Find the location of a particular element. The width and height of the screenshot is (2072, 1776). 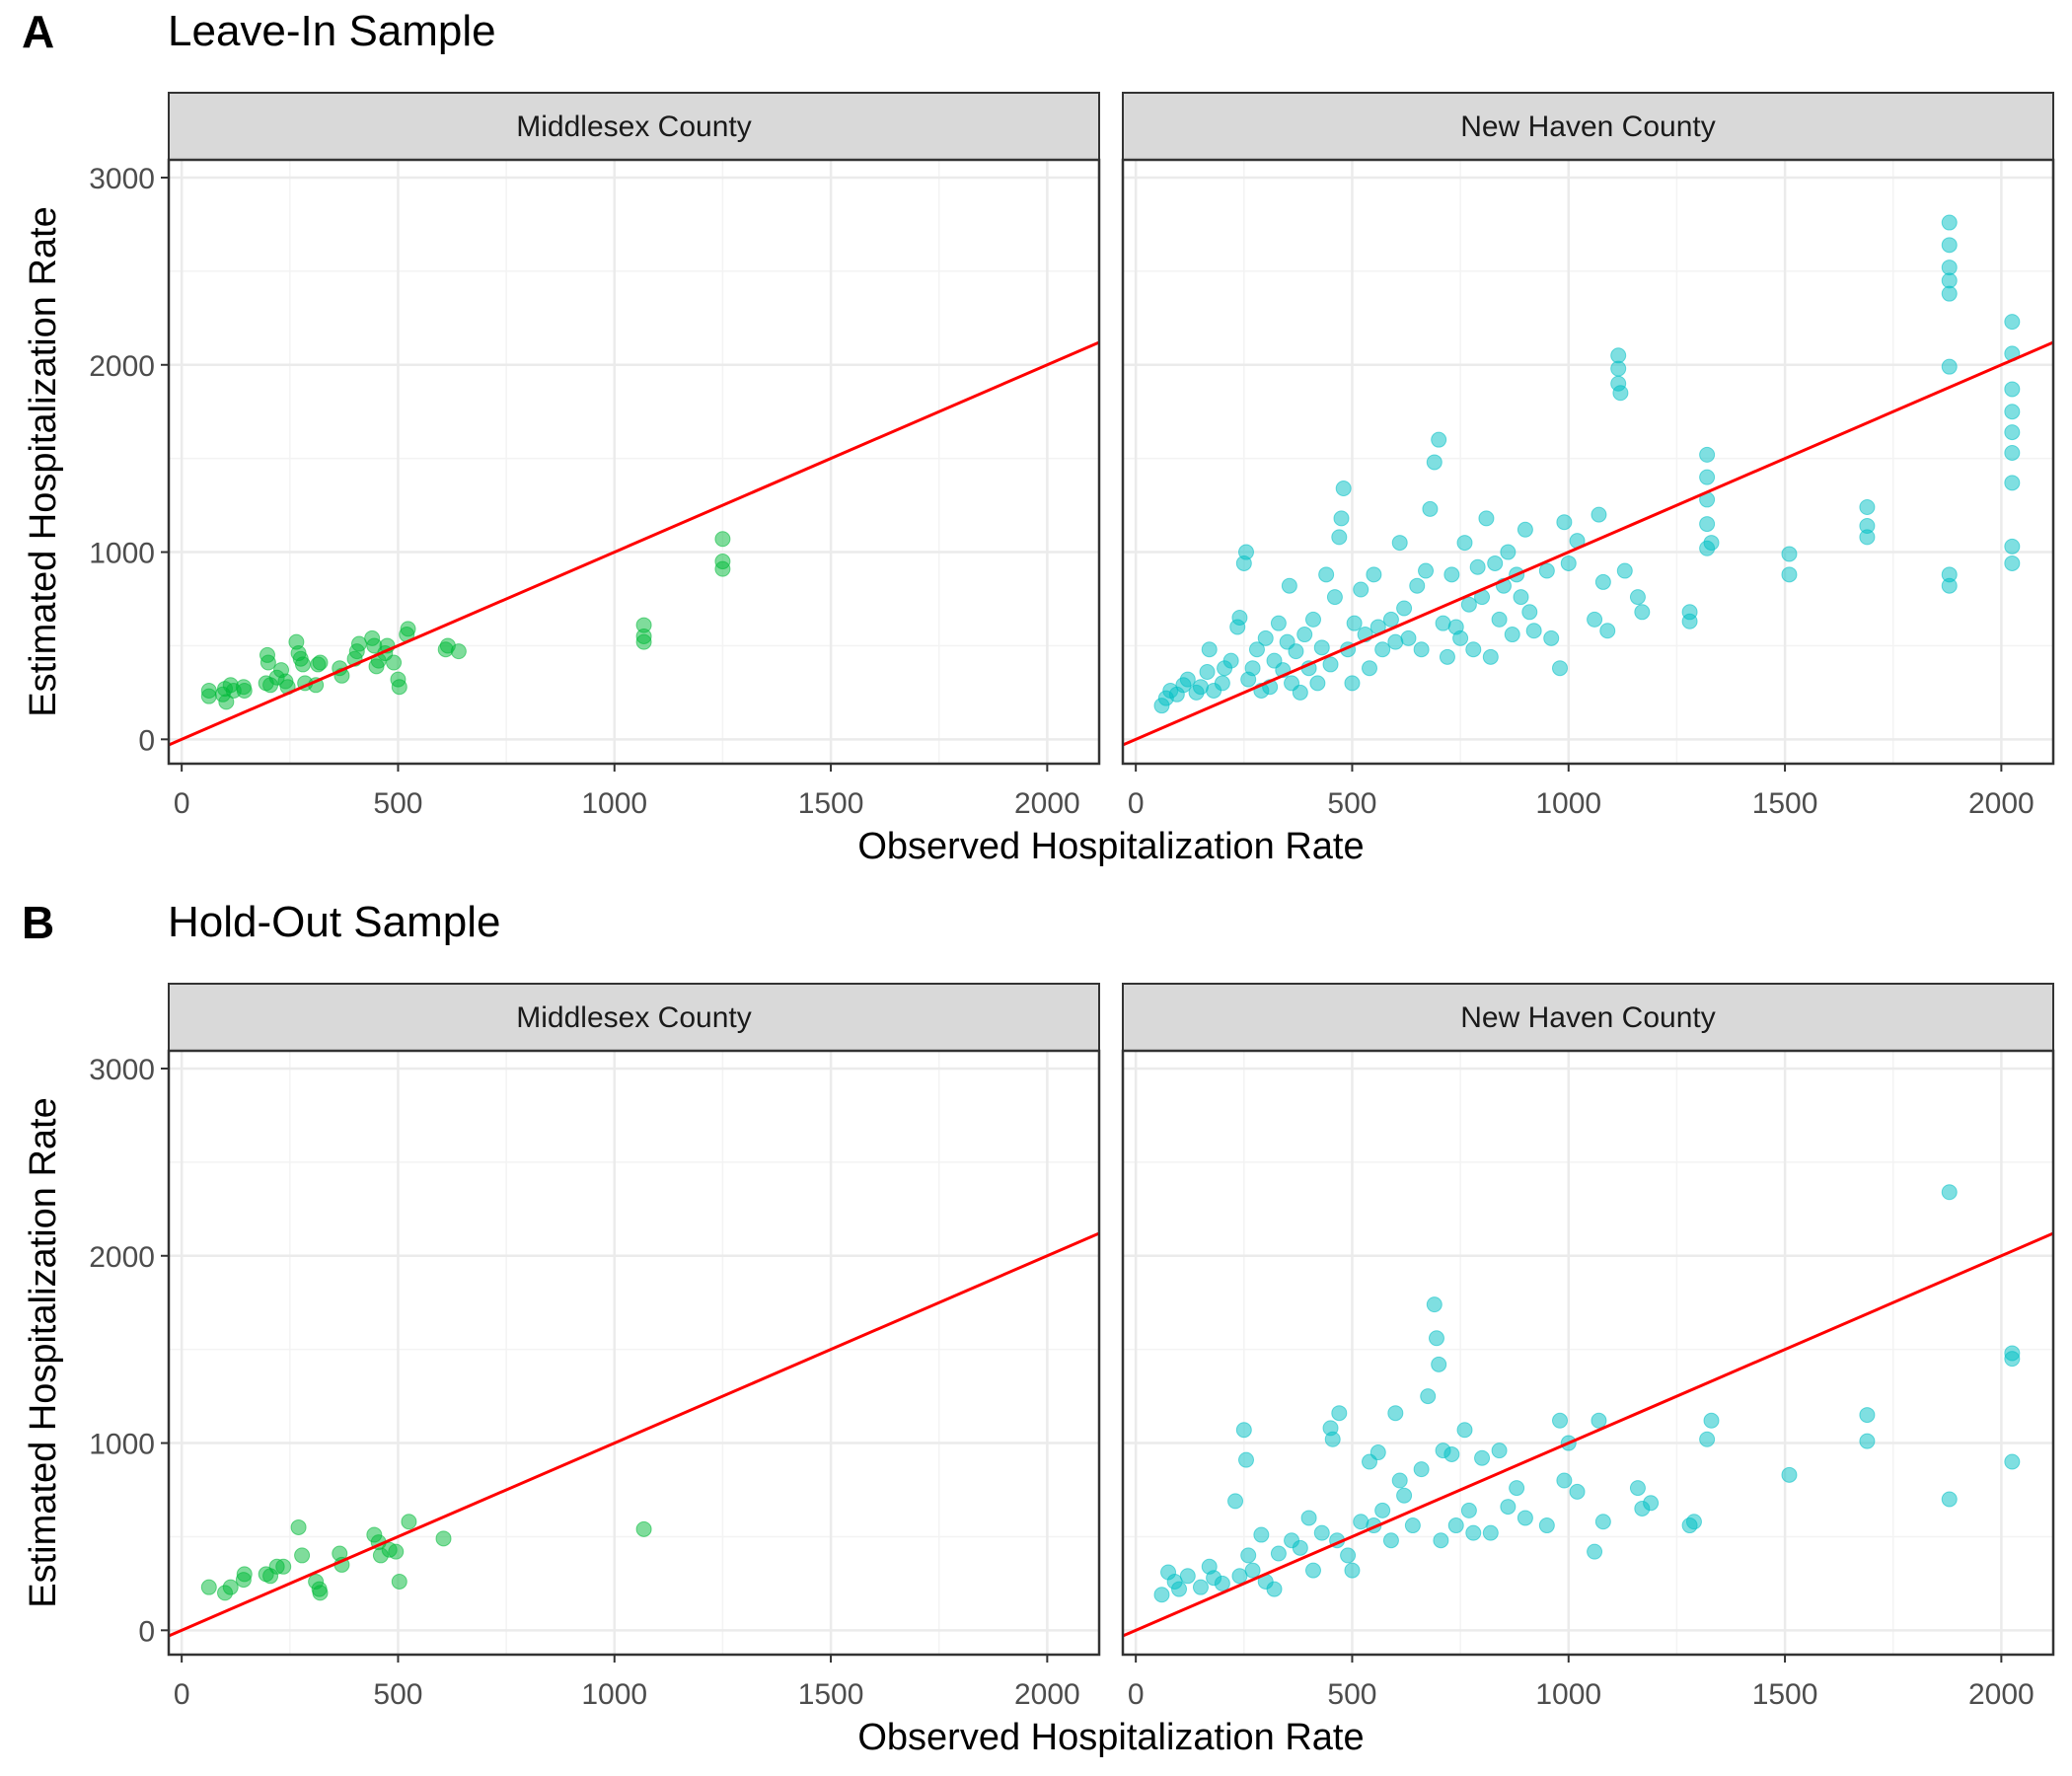

y-tick-label: 0 is located at coordinates (147, 1632).